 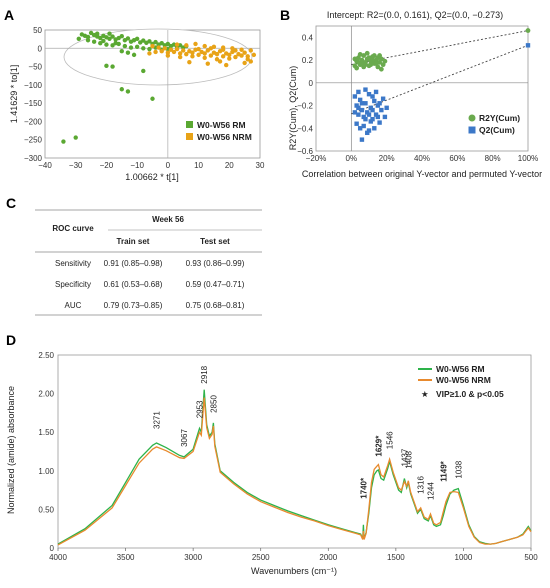 I want to click on panel-b-x-tick: 0%, so click(x=352, y=158).